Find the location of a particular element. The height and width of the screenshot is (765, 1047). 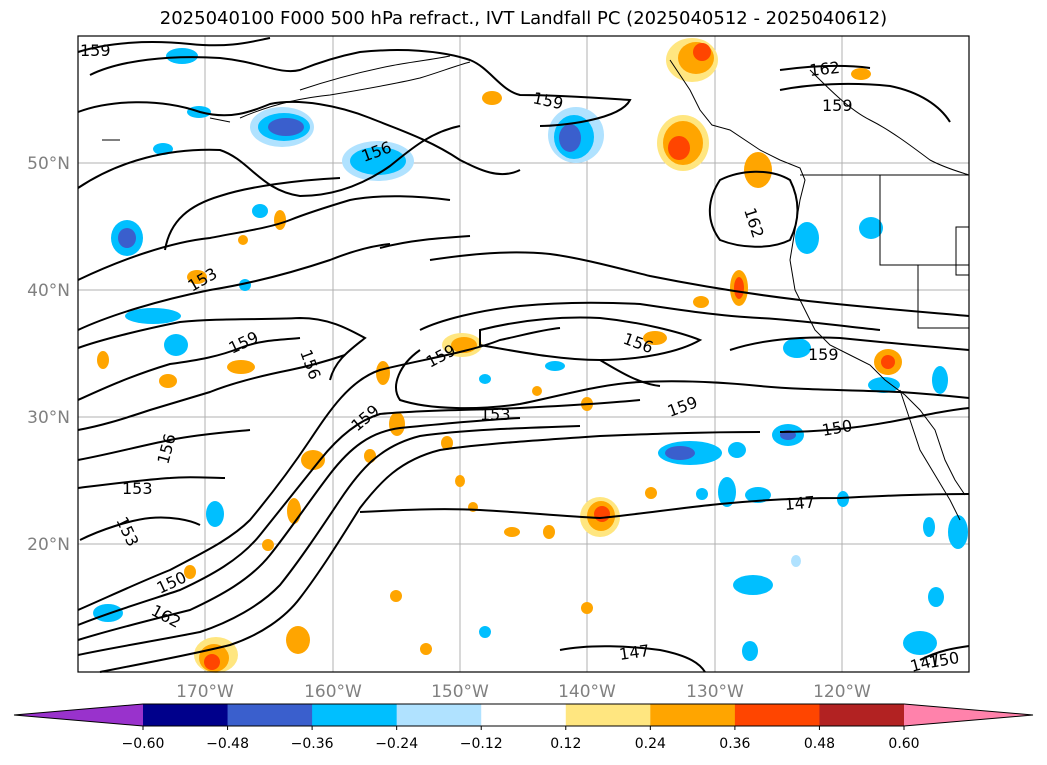

colorbar-tick-label: −0.48 is located at coordinates (227, 744).